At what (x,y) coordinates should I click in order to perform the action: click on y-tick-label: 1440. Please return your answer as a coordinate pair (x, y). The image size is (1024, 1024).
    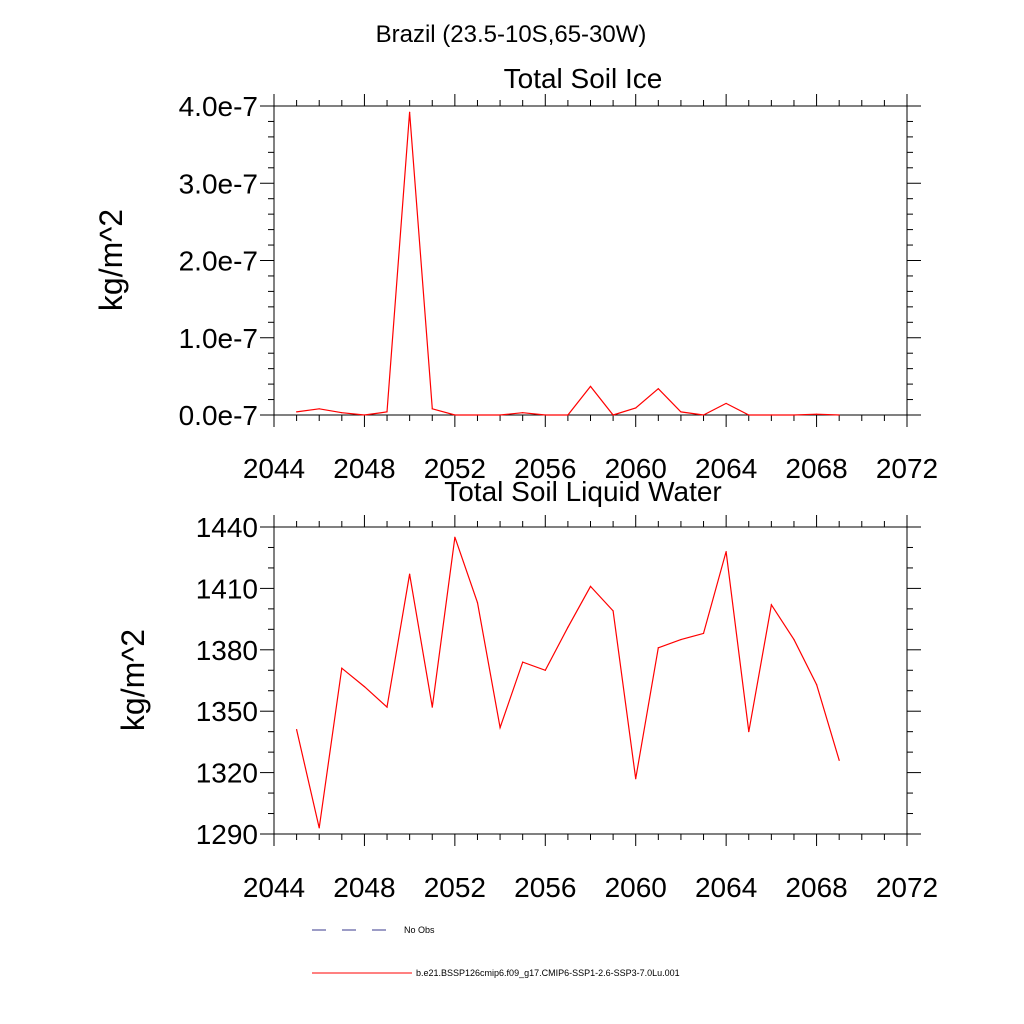
    Looking at the image, I should click on (227, 527).